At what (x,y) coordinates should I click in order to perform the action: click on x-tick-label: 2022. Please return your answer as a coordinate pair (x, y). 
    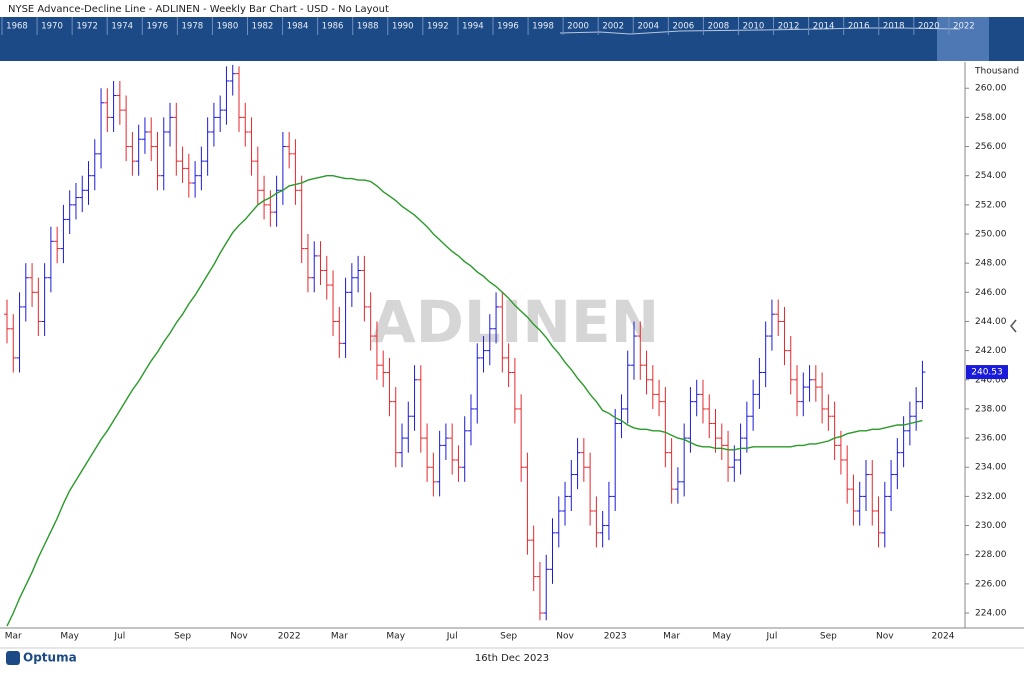
    Looking at the image, I should click on (289, 637).